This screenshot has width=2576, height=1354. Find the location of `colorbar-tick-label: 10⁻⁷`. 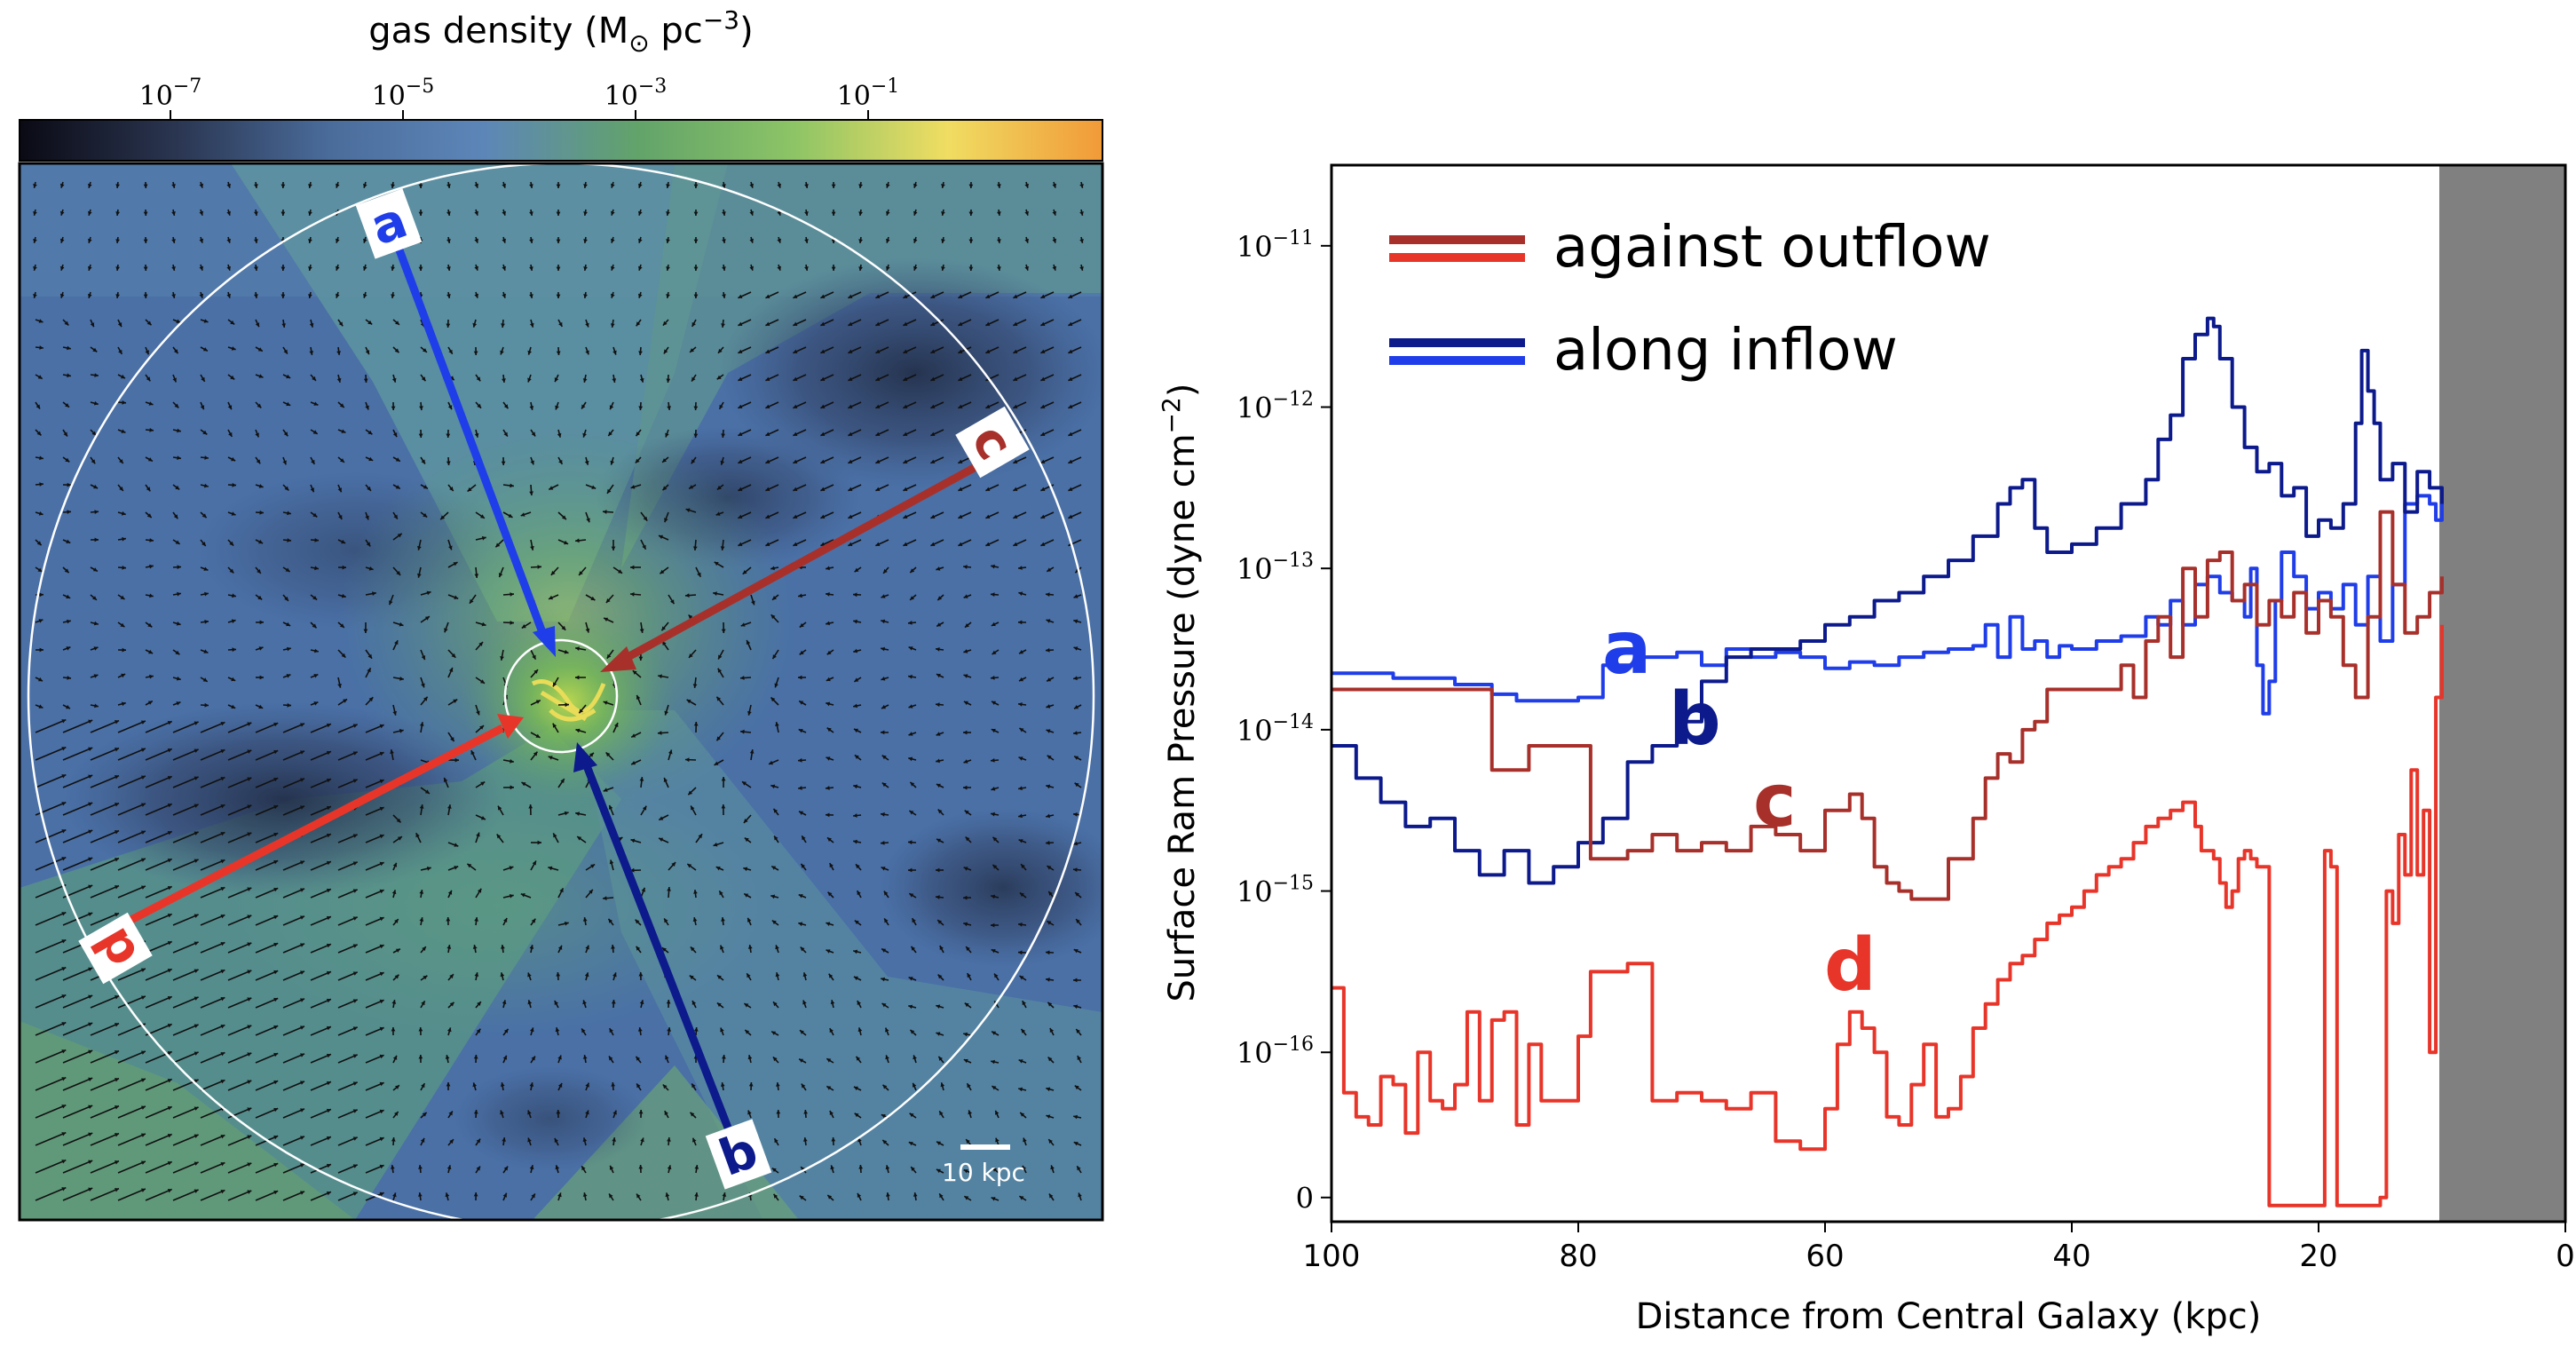

colorbar-tick-label: 10⁻⁷ is located at coordinates (170, 93).